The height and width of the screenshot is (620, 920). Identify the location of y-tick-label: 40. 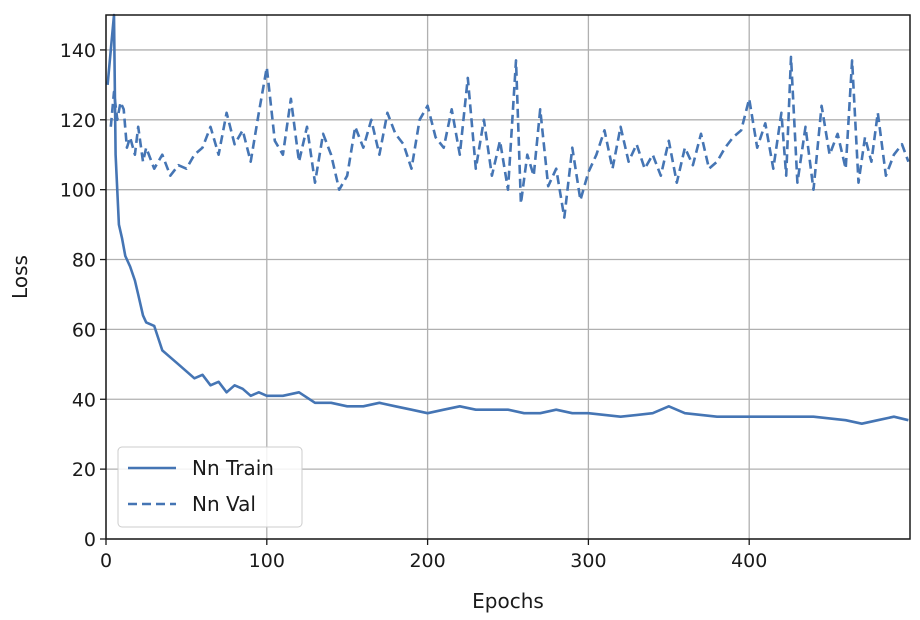
(84, 400).